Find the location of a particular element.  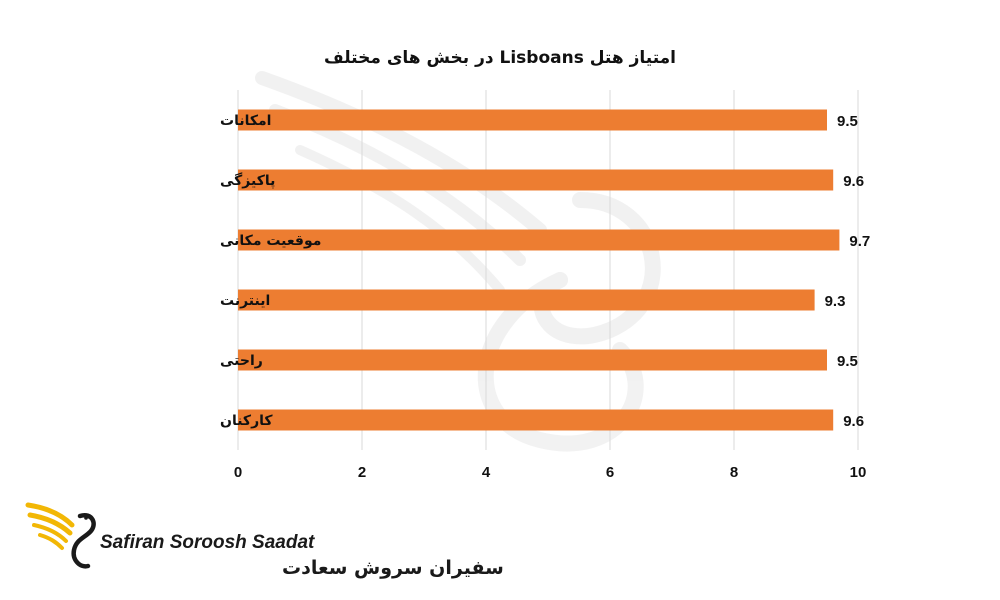

category-label: راحتی is located at coordinates (241, 361).